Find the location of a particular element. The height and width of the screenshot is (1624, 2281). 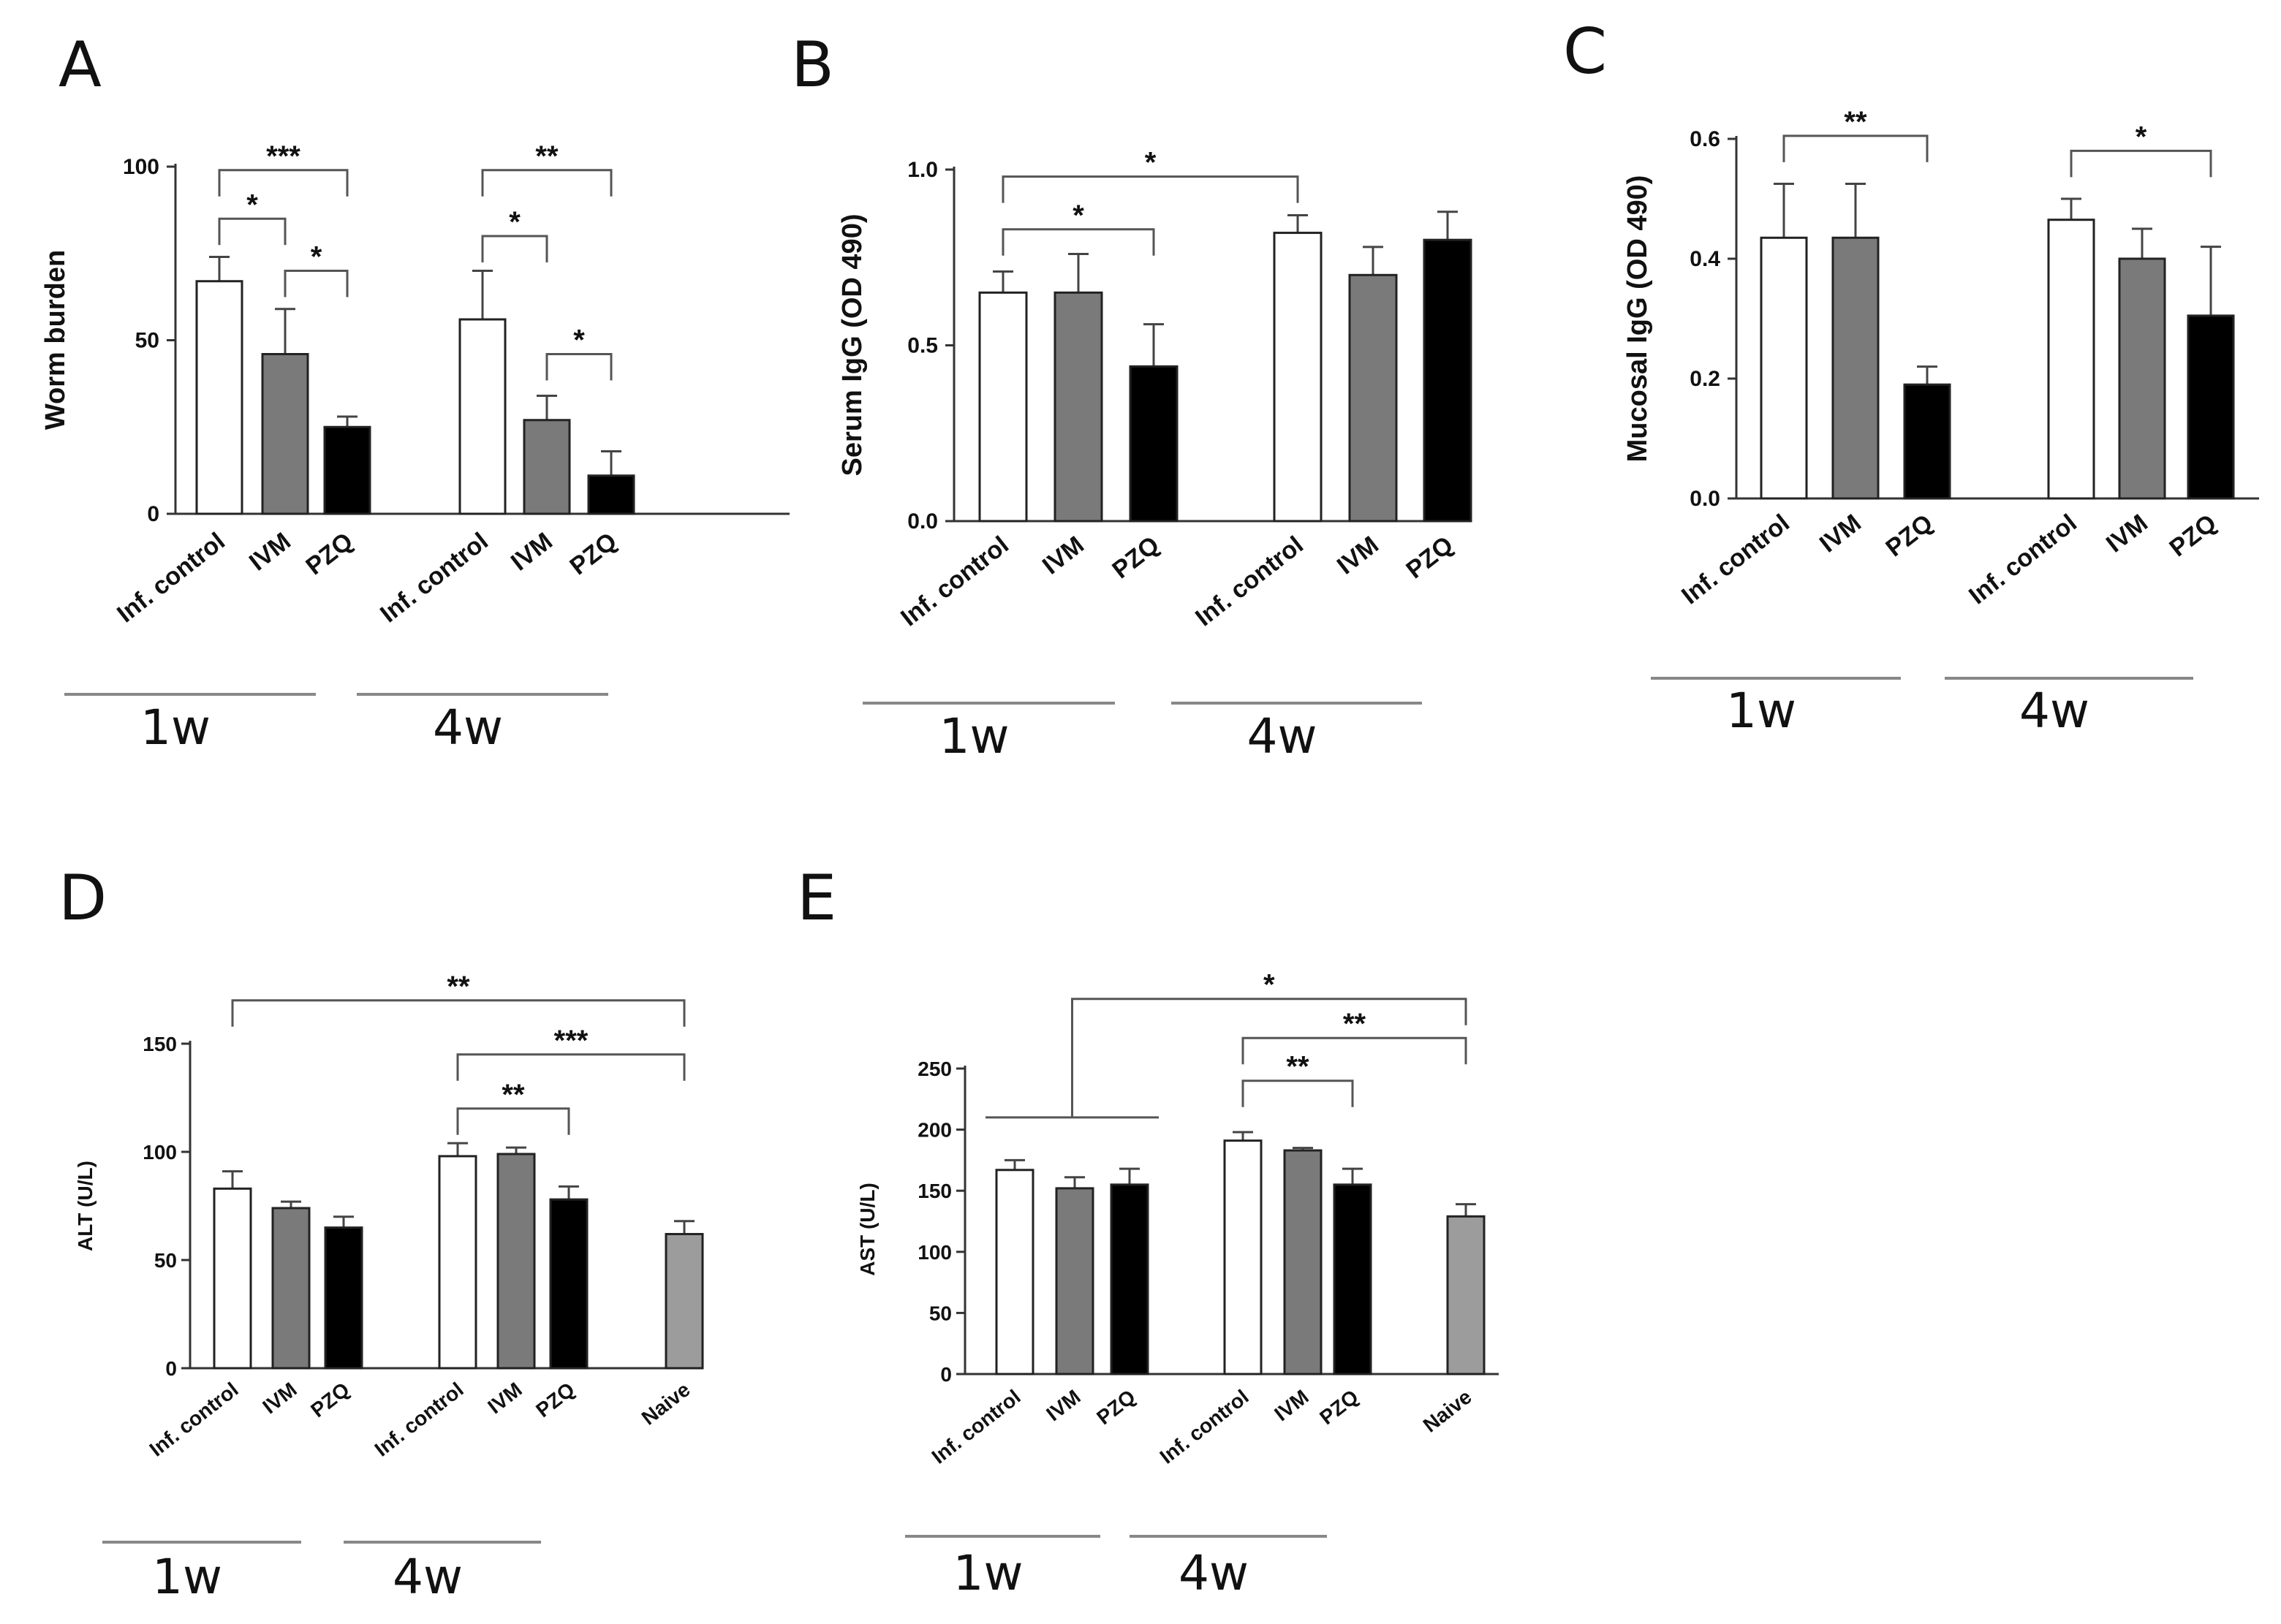

significance-label: *** is located at coordinates (283, 156).